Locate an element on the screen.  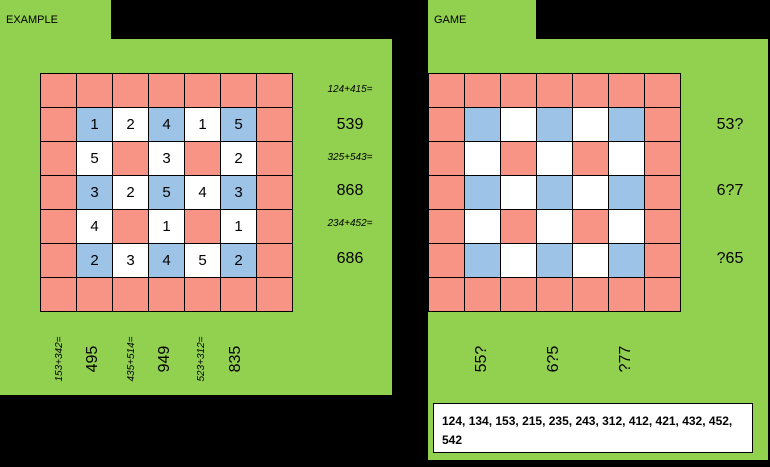
game-right-clue-3: ?65 is located at coordinates (730, 258).